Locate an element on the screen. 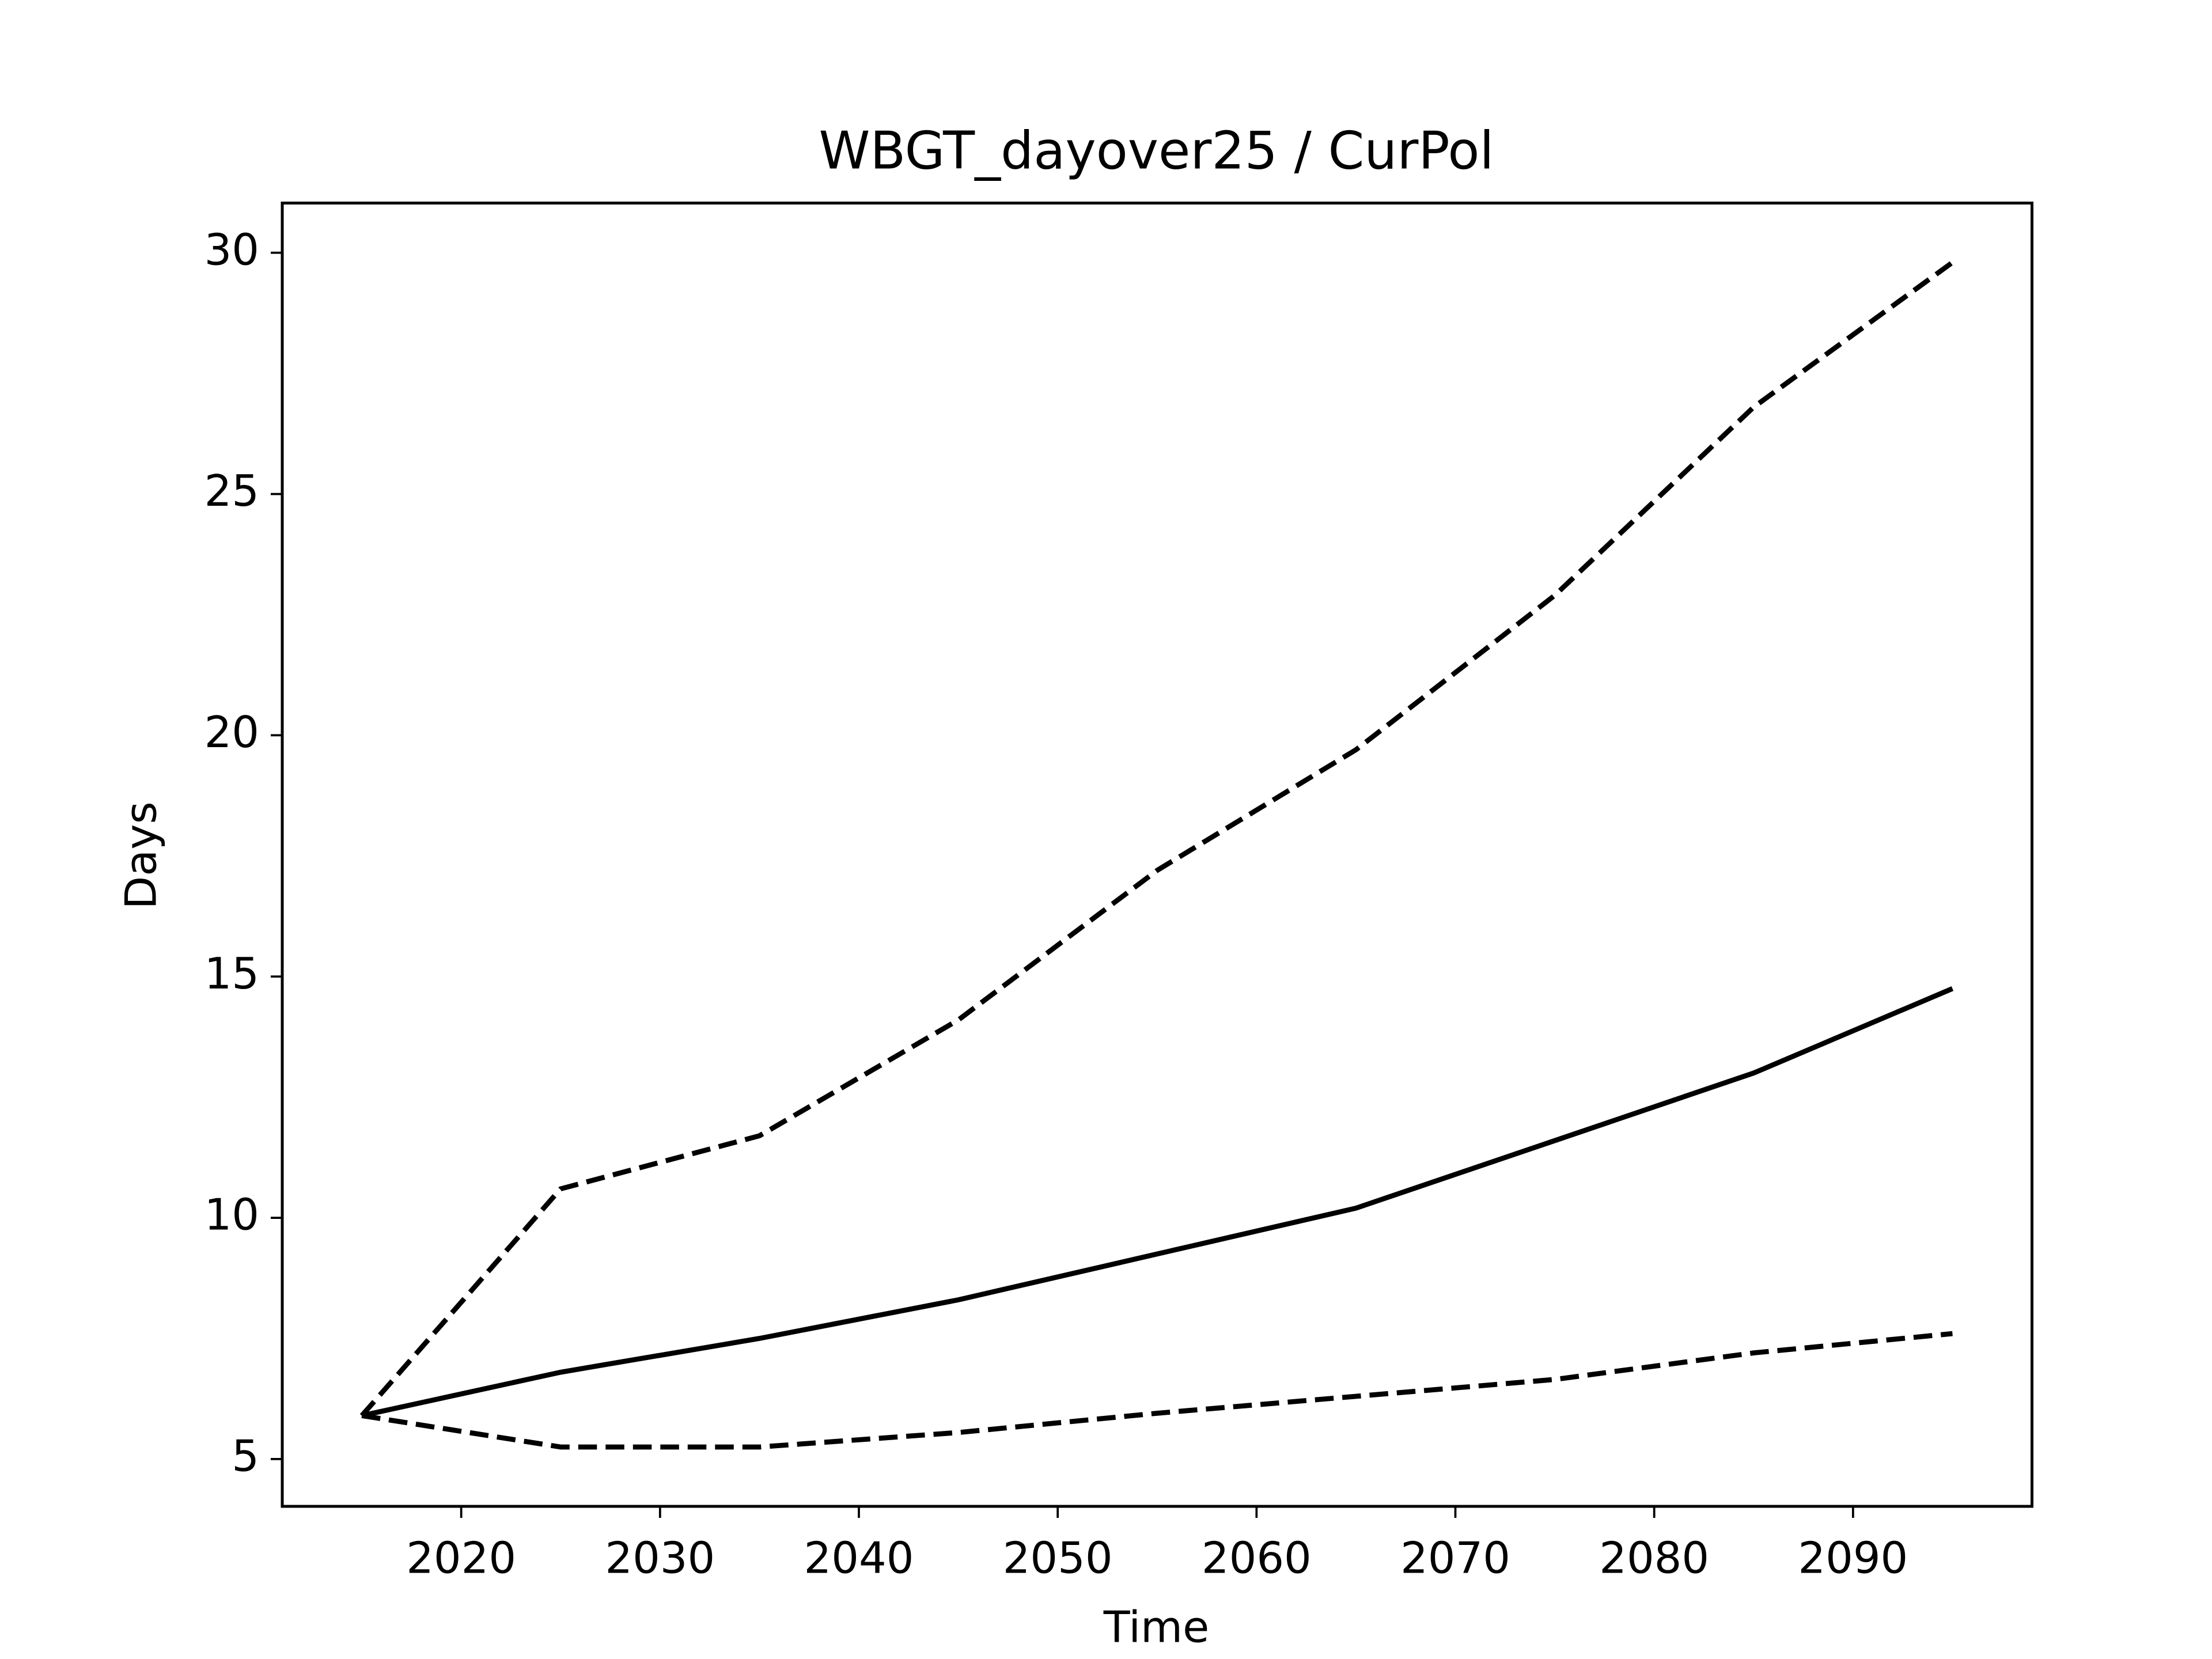 This screenshot has width=2212, height=1659. y-tick-label: 20 is located at coordinates (231, 732).